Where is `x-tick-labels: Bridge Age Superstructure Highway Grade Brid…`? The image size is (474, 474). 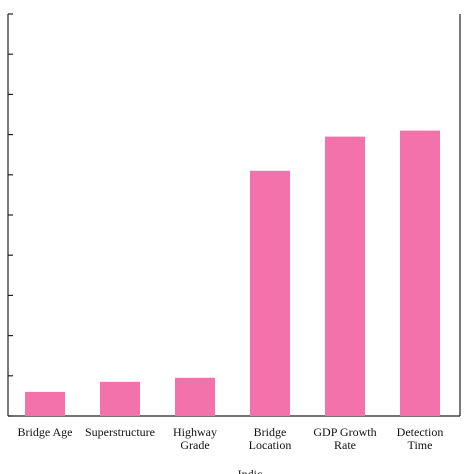
x-tick-labels: Bridge Age Superstructure Highway Grade Brid… is located at coordinates (231, 438).